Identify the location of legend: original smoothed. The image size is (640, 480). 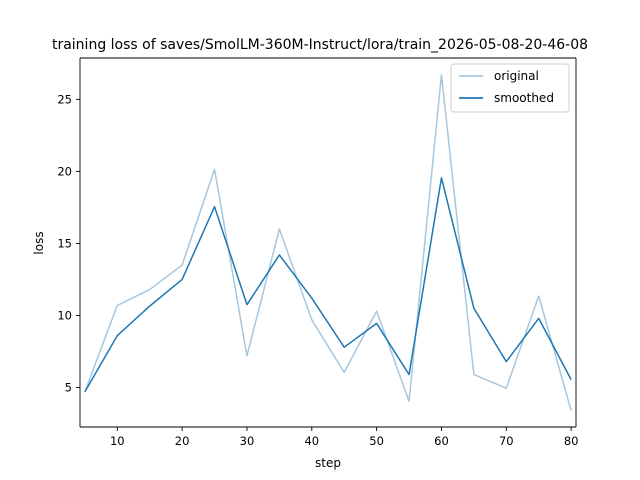
(510, 88).